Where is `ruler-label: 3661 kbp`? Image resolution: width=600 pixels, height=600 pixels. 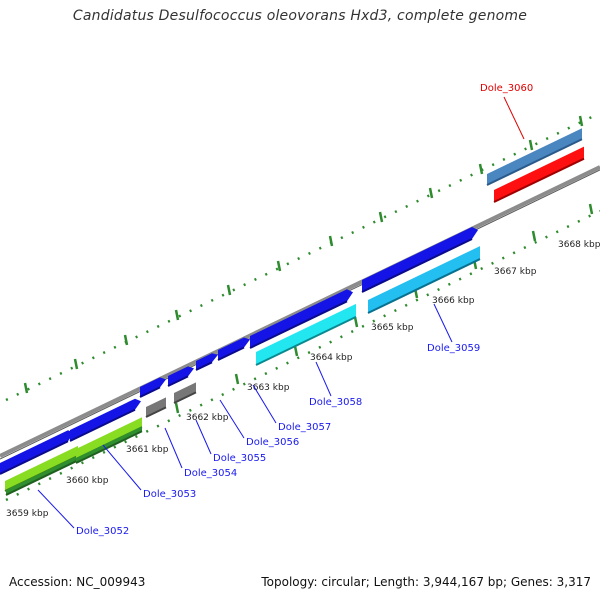 ruler-label: 3661 kbp is located at coordinates (147, 450).